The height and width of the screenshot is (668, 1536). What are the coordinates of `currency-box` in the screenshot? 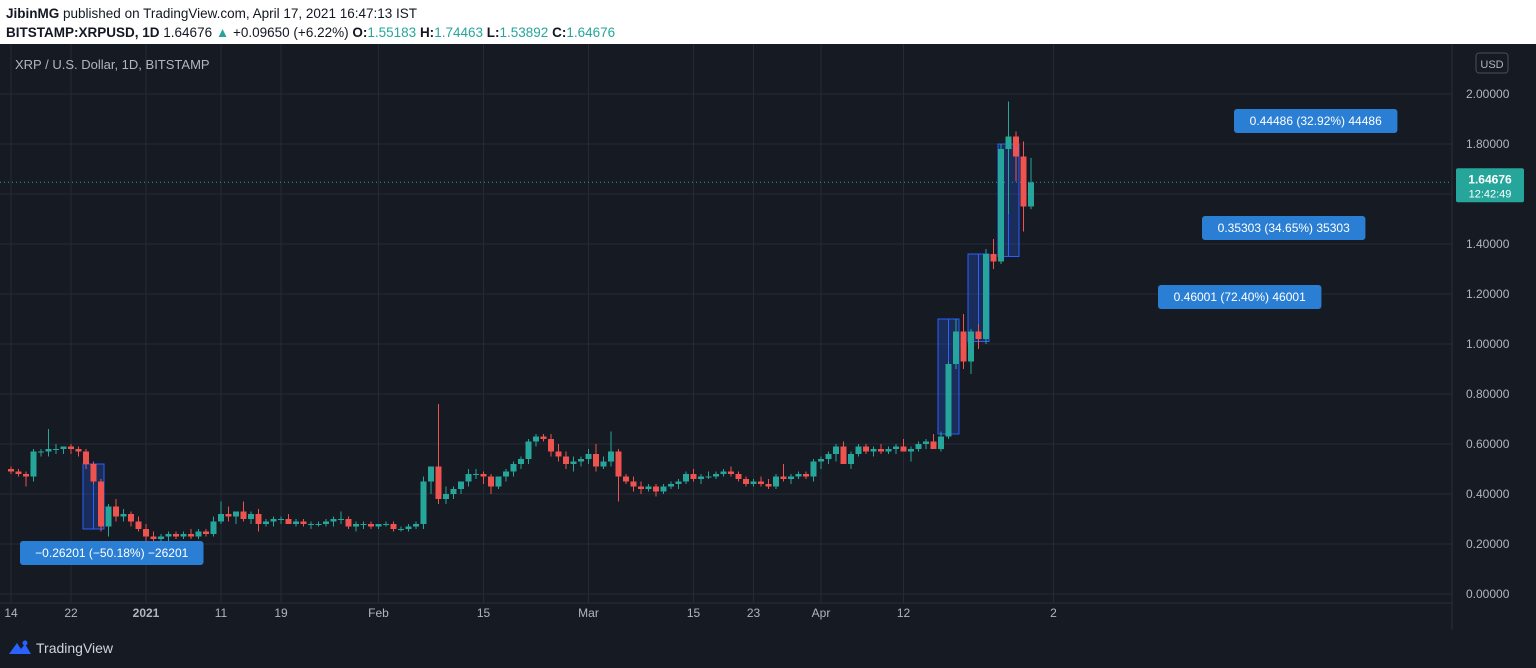 It's located at (1492, 63).